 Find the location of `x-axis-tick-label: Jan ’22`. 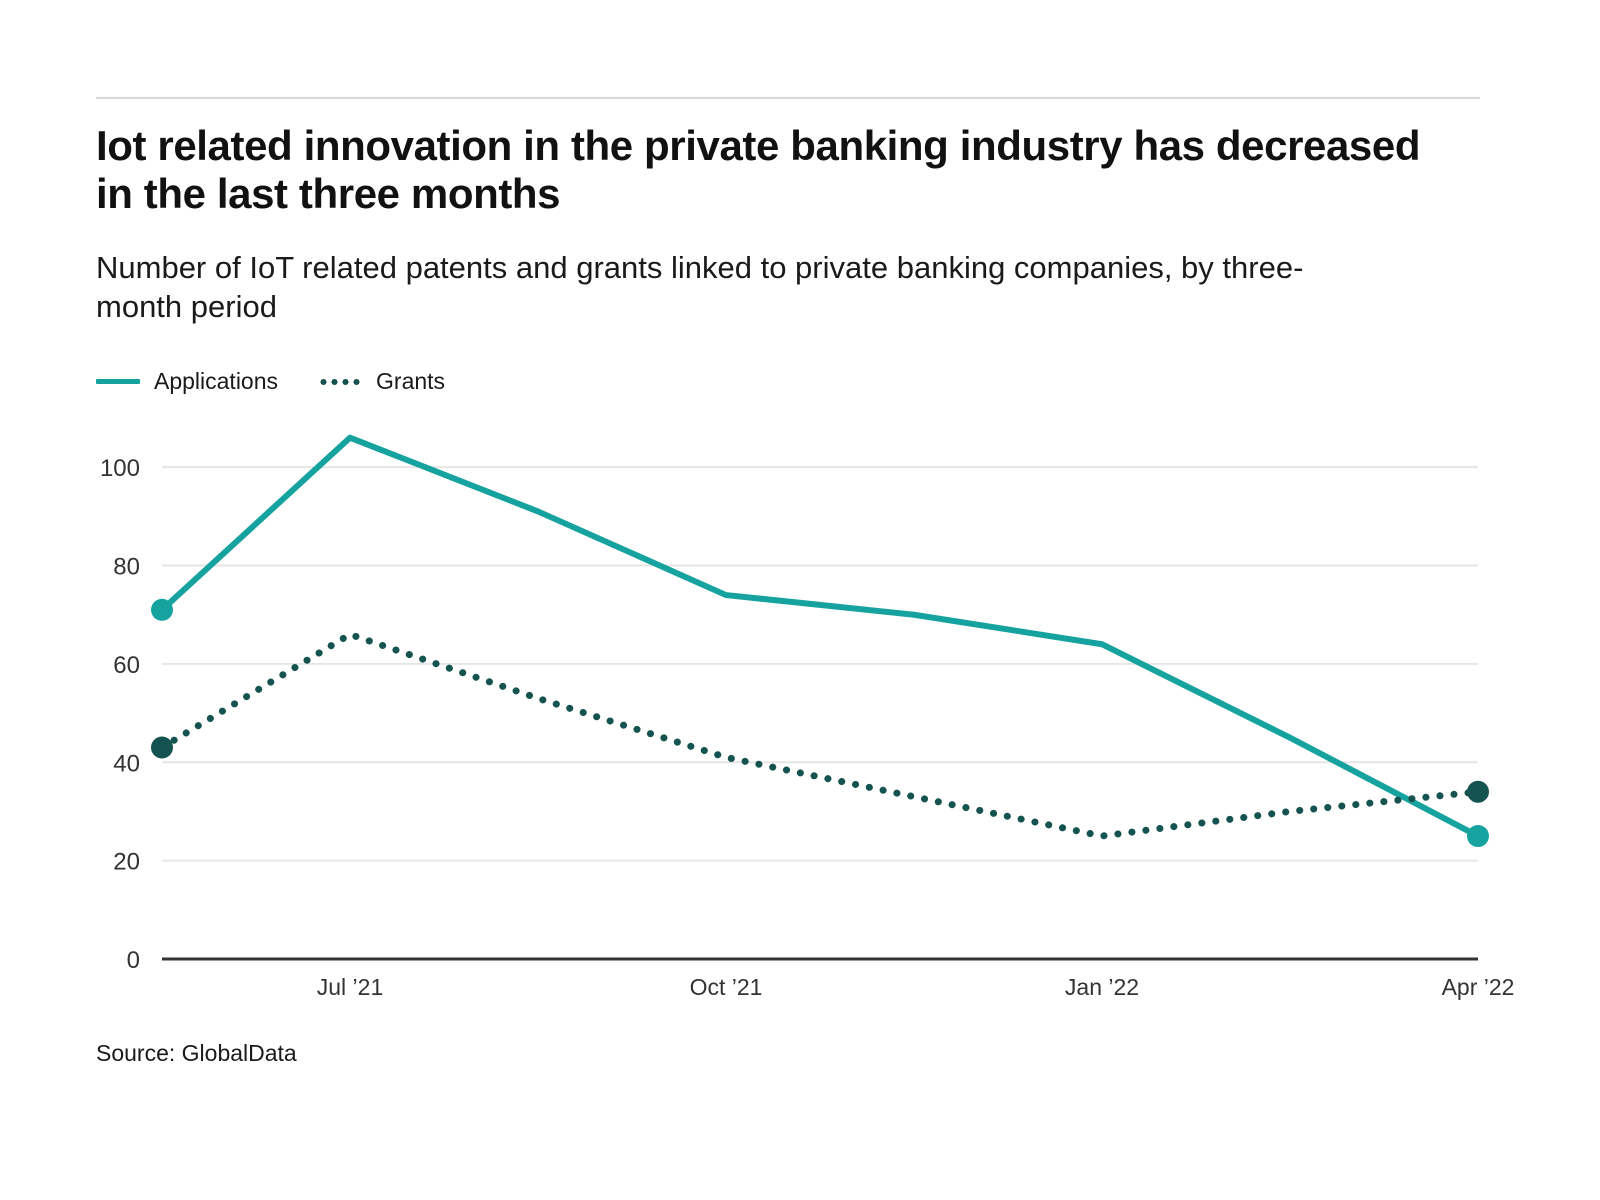

x-axis-tick-label: Jan ’22 is located at coordinates (1102, 987).